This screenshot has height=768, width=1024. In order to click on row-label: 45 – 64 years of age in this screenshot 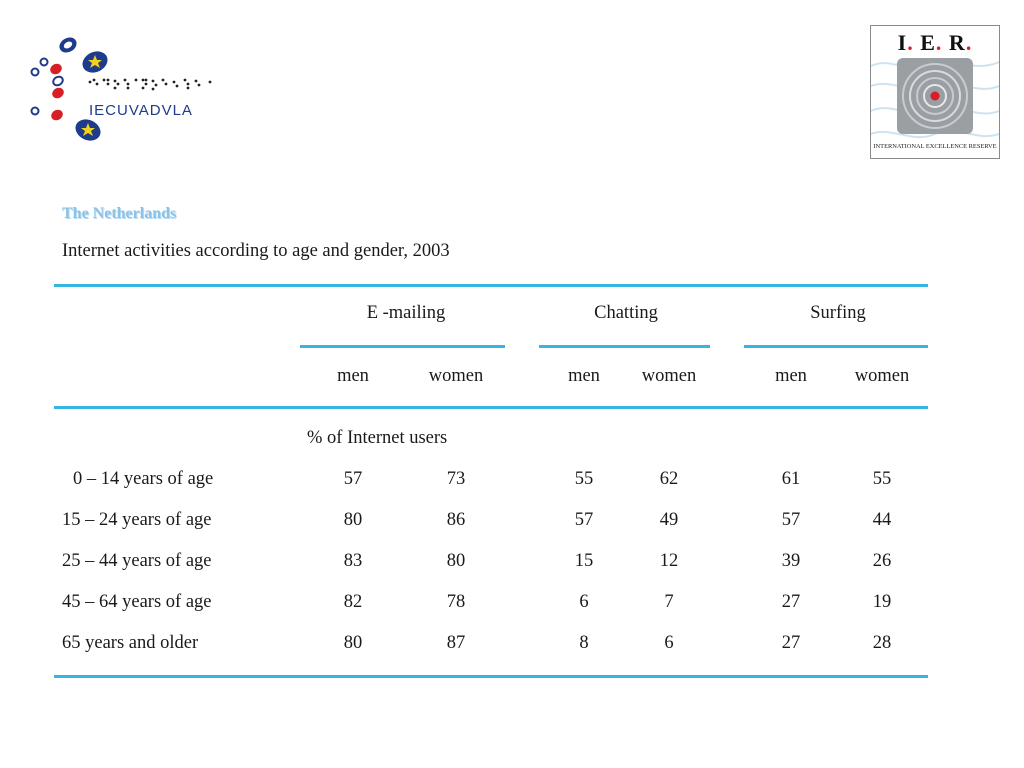, I will do `click(137, 602)`.